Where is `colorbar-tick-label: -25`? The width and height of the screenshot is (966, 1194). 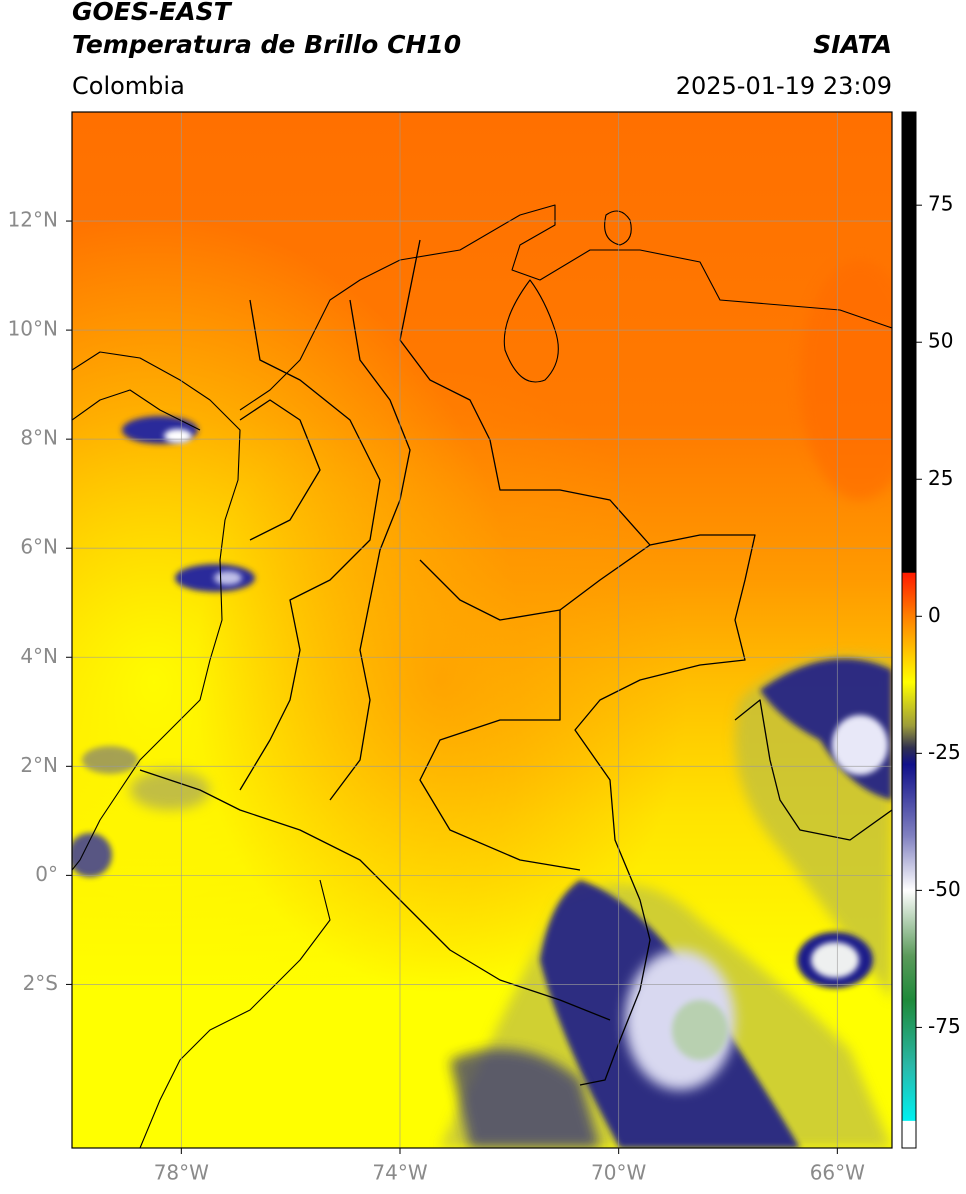
colorbar-tick-label: -25 is located at coordinates (944, 752).